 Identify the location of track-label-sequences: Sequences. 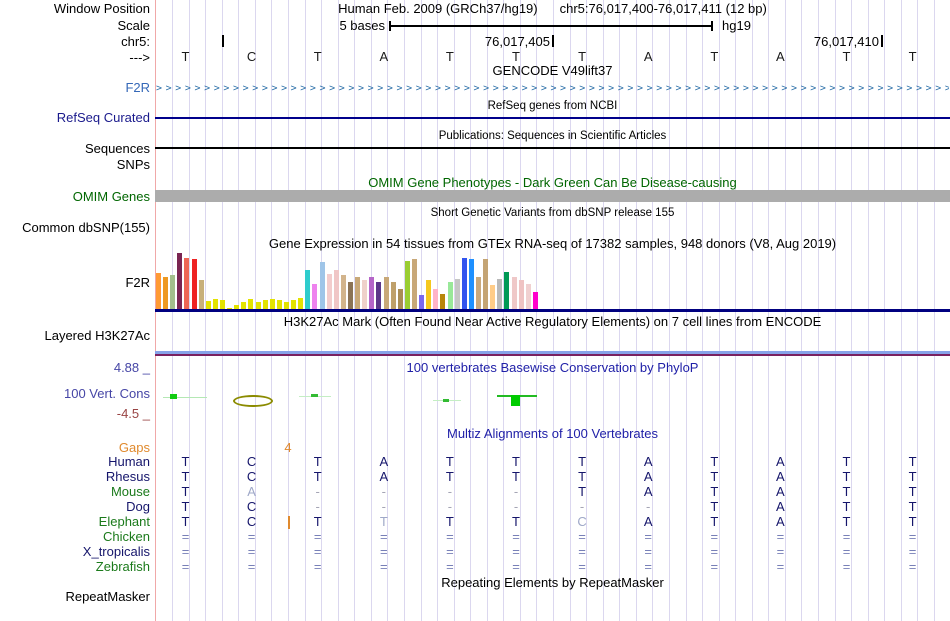
(117, 148).